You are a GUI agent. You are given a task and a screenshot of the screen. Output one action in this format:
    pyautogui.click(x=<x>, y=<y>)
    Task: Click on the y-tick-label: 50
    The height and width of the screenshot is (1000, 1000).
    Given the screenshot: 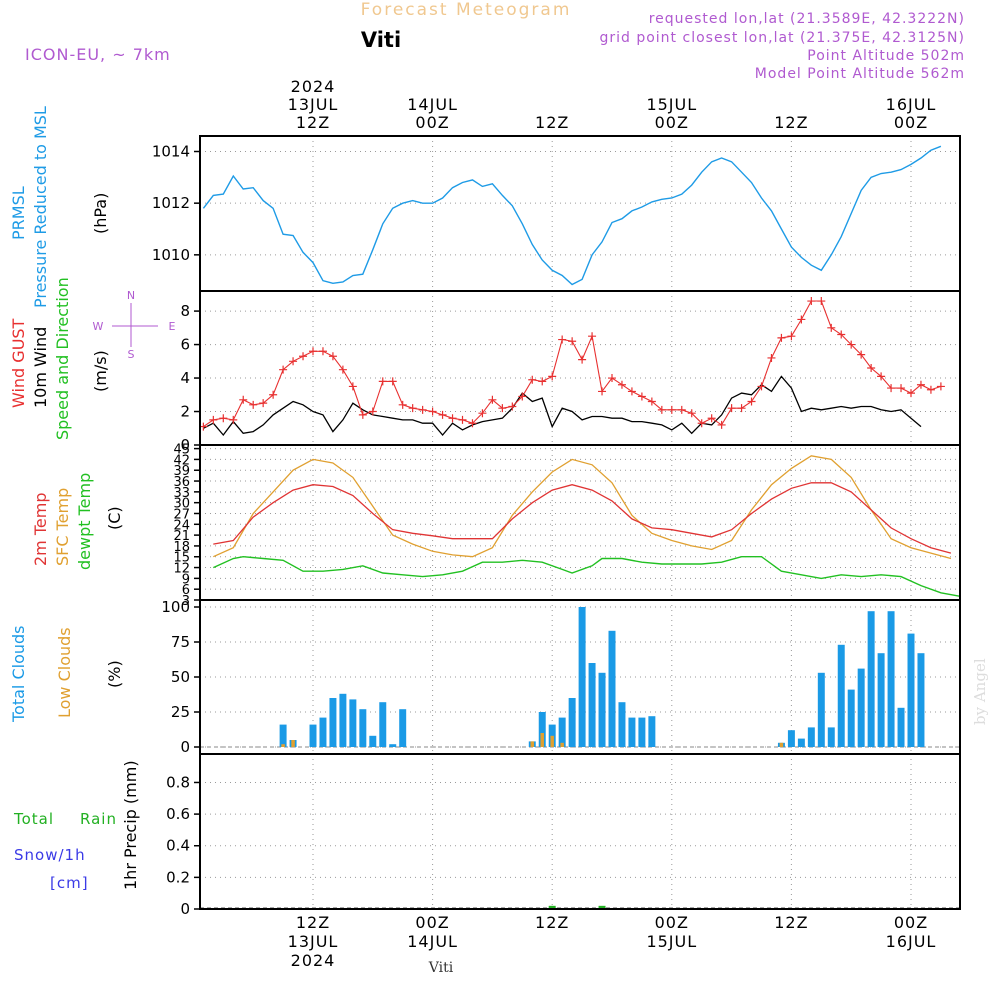 What is the action you would take?
    pyautogui.click(x=180, y=677)
    